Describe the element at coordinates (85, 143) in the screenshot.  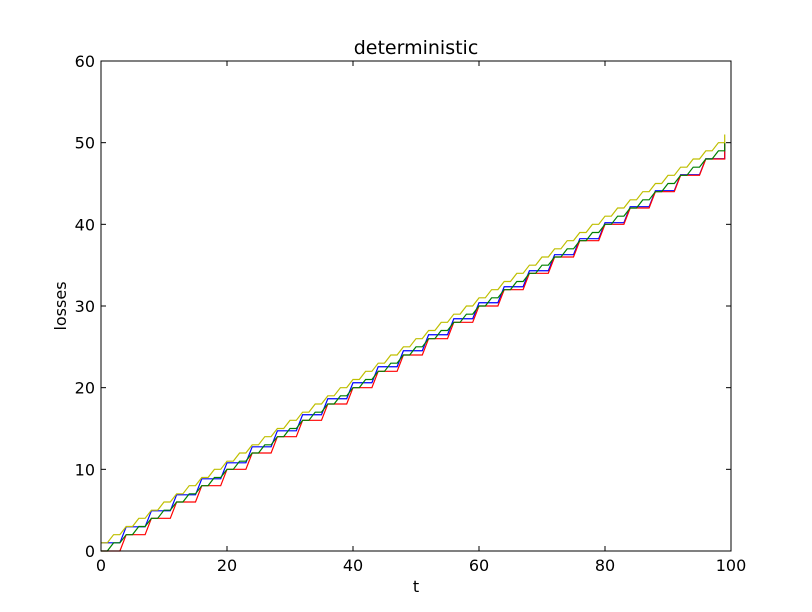
I see `y-tick-label: 50` at that location.